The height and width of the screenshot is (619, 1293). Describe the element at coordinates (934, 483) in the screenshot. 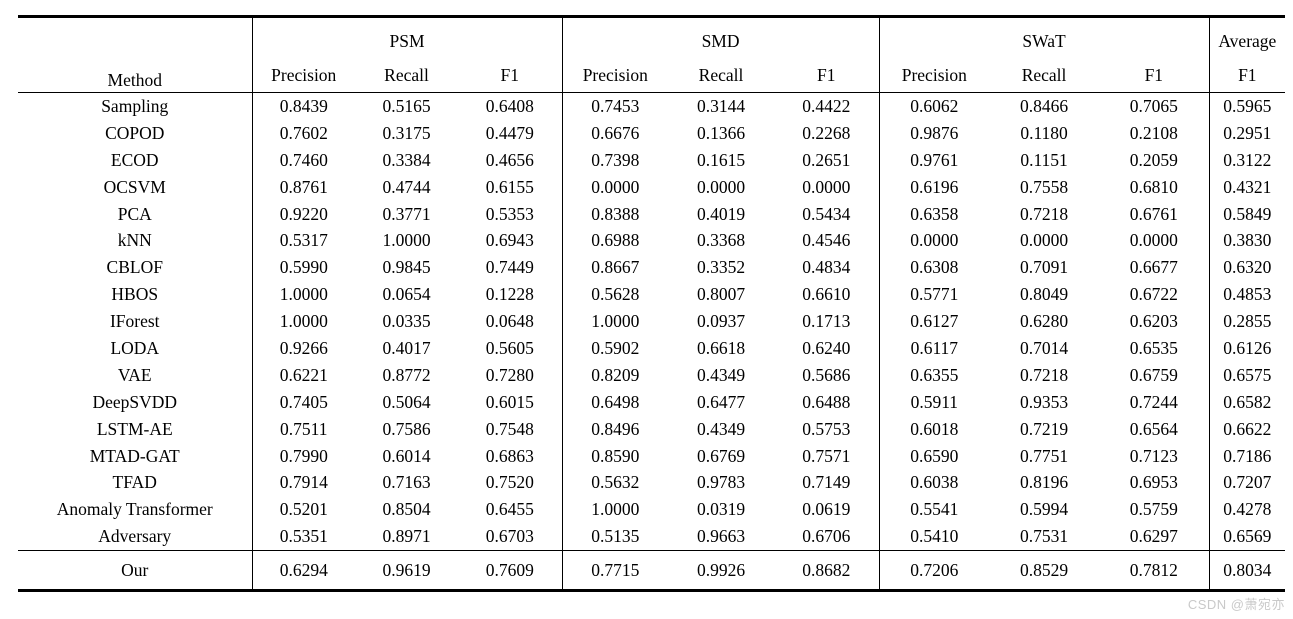

I see `value-cell: 0.6038` at that location.